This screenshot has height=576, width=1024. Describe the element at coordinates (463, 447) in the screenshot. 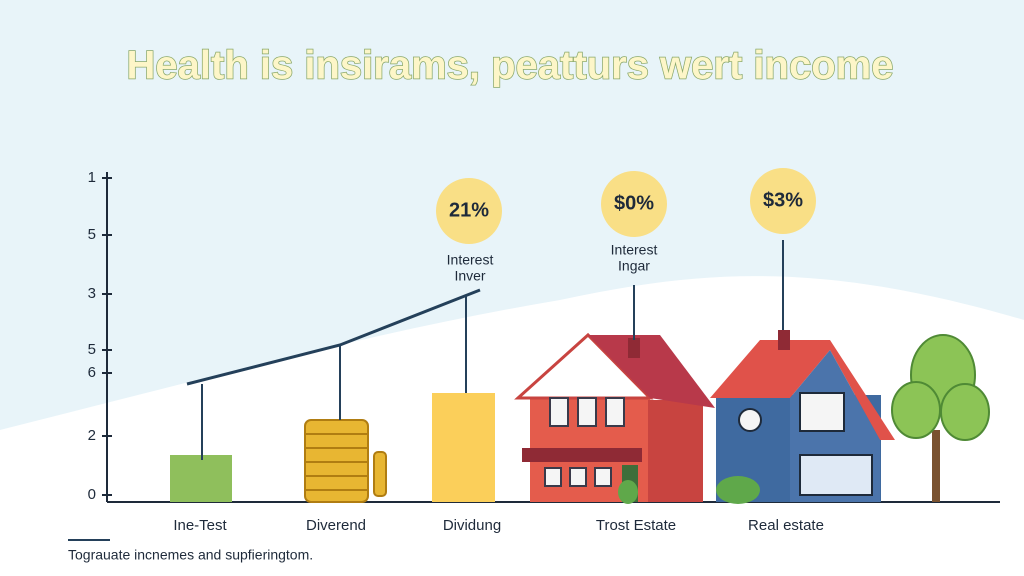

I see `yellow-bar` at that location.